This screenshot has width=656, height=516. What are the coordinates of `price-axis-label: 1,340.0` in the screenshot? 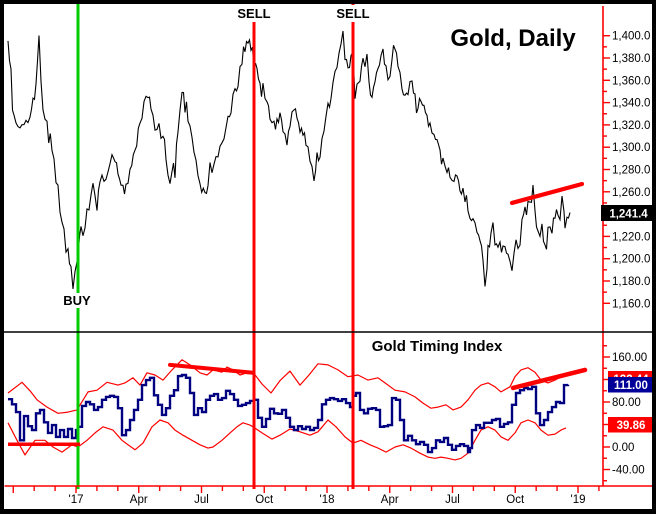 It's located at (631, 104).